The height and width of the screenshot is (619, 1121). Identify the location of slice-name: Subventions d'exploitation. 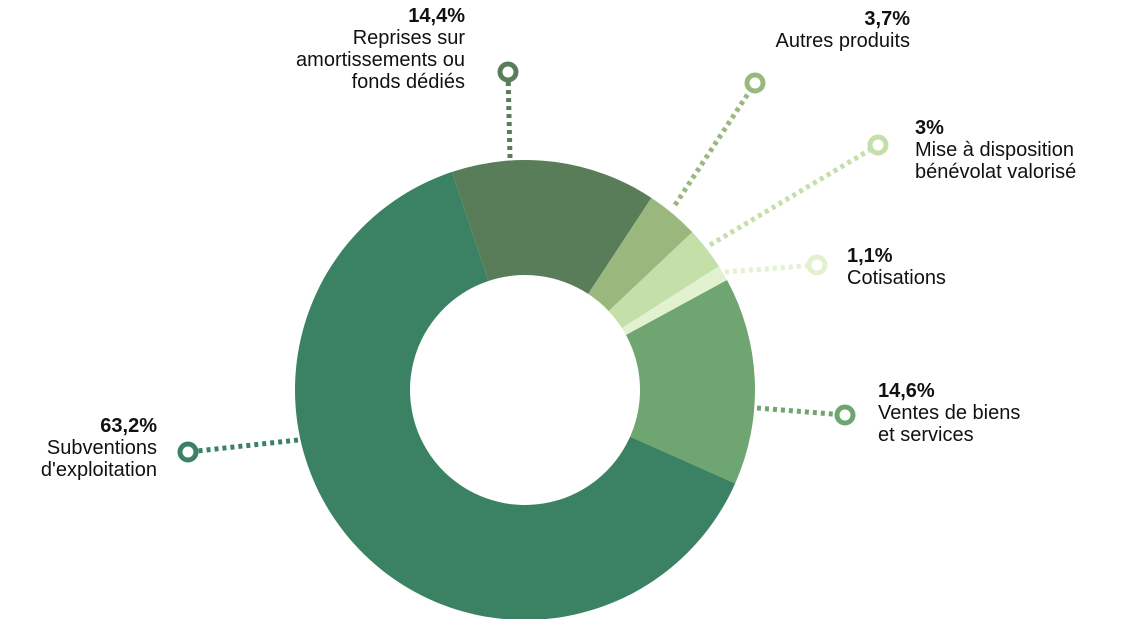
(98, 459).